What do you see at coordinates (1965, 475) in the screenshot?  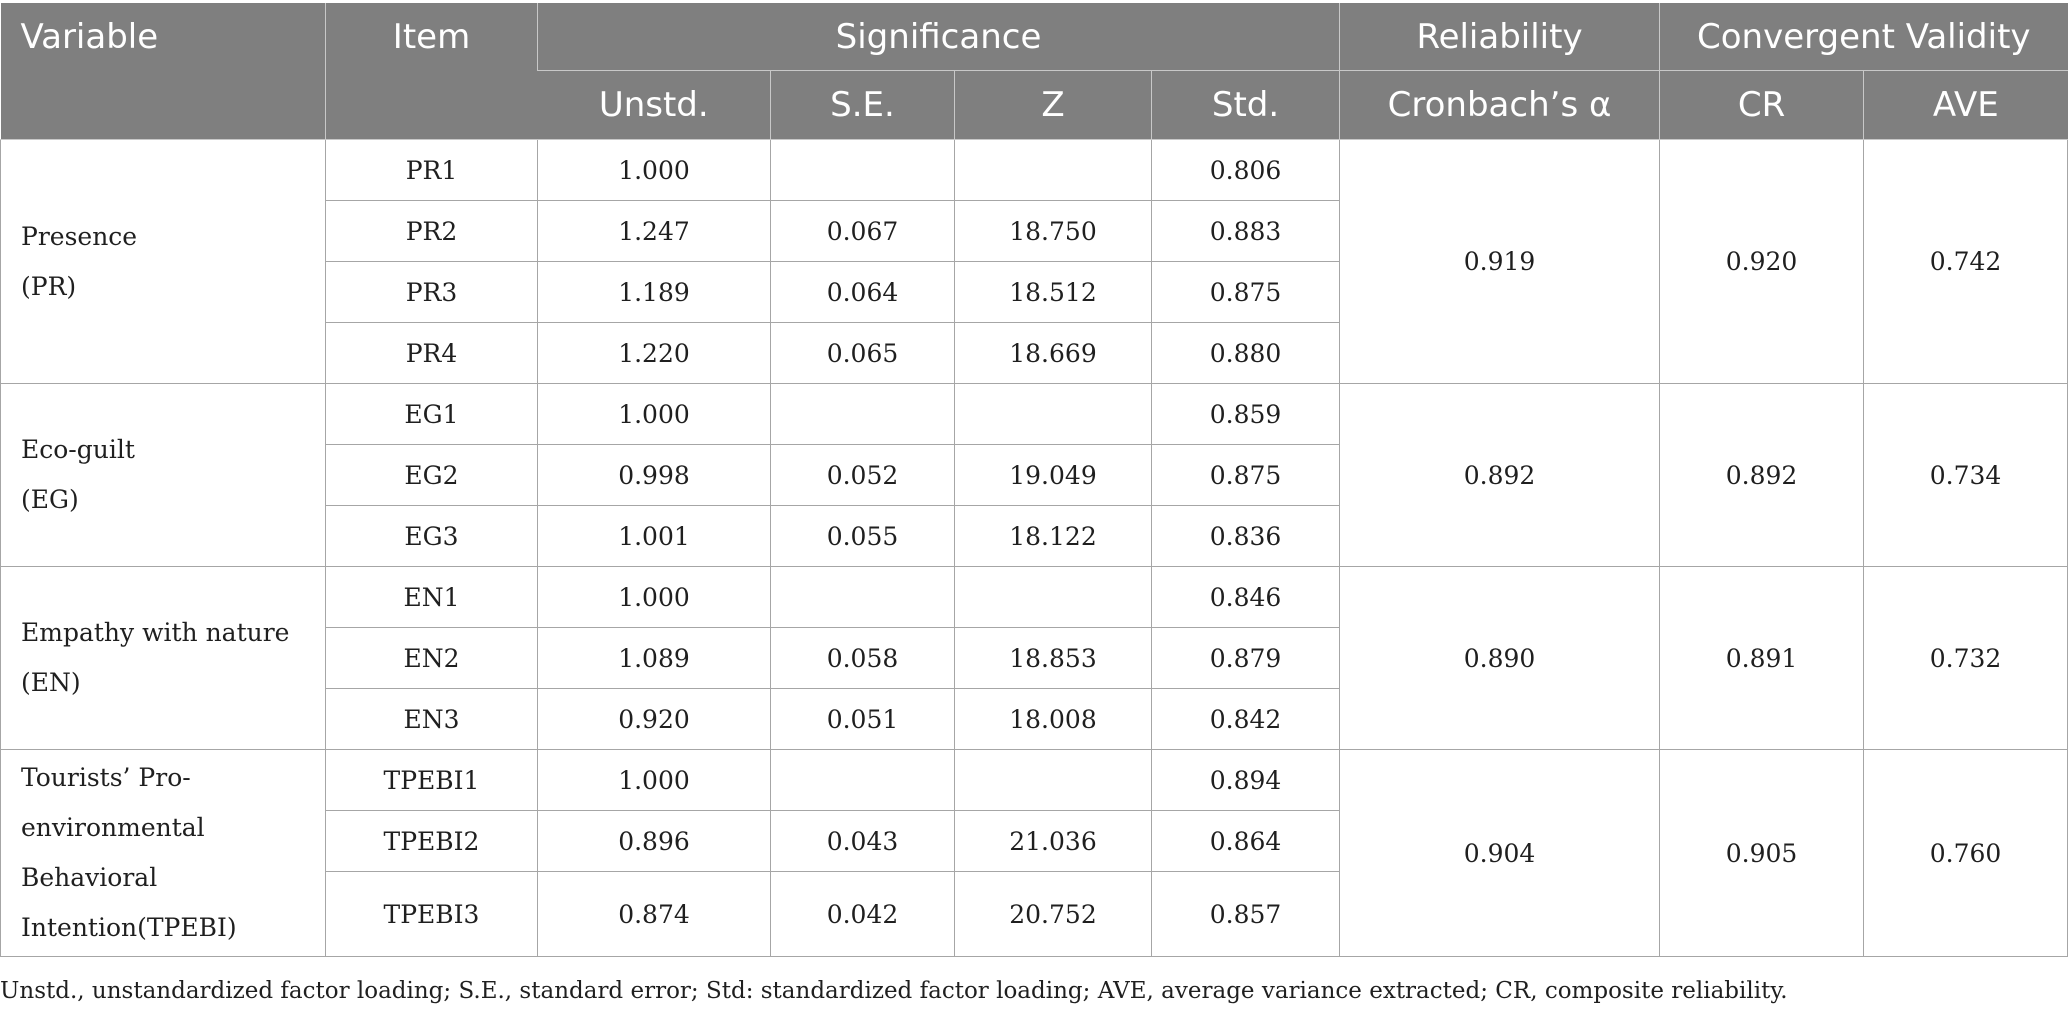 I see `ave-cell: 0.734` at bounding box center [1965, 475].